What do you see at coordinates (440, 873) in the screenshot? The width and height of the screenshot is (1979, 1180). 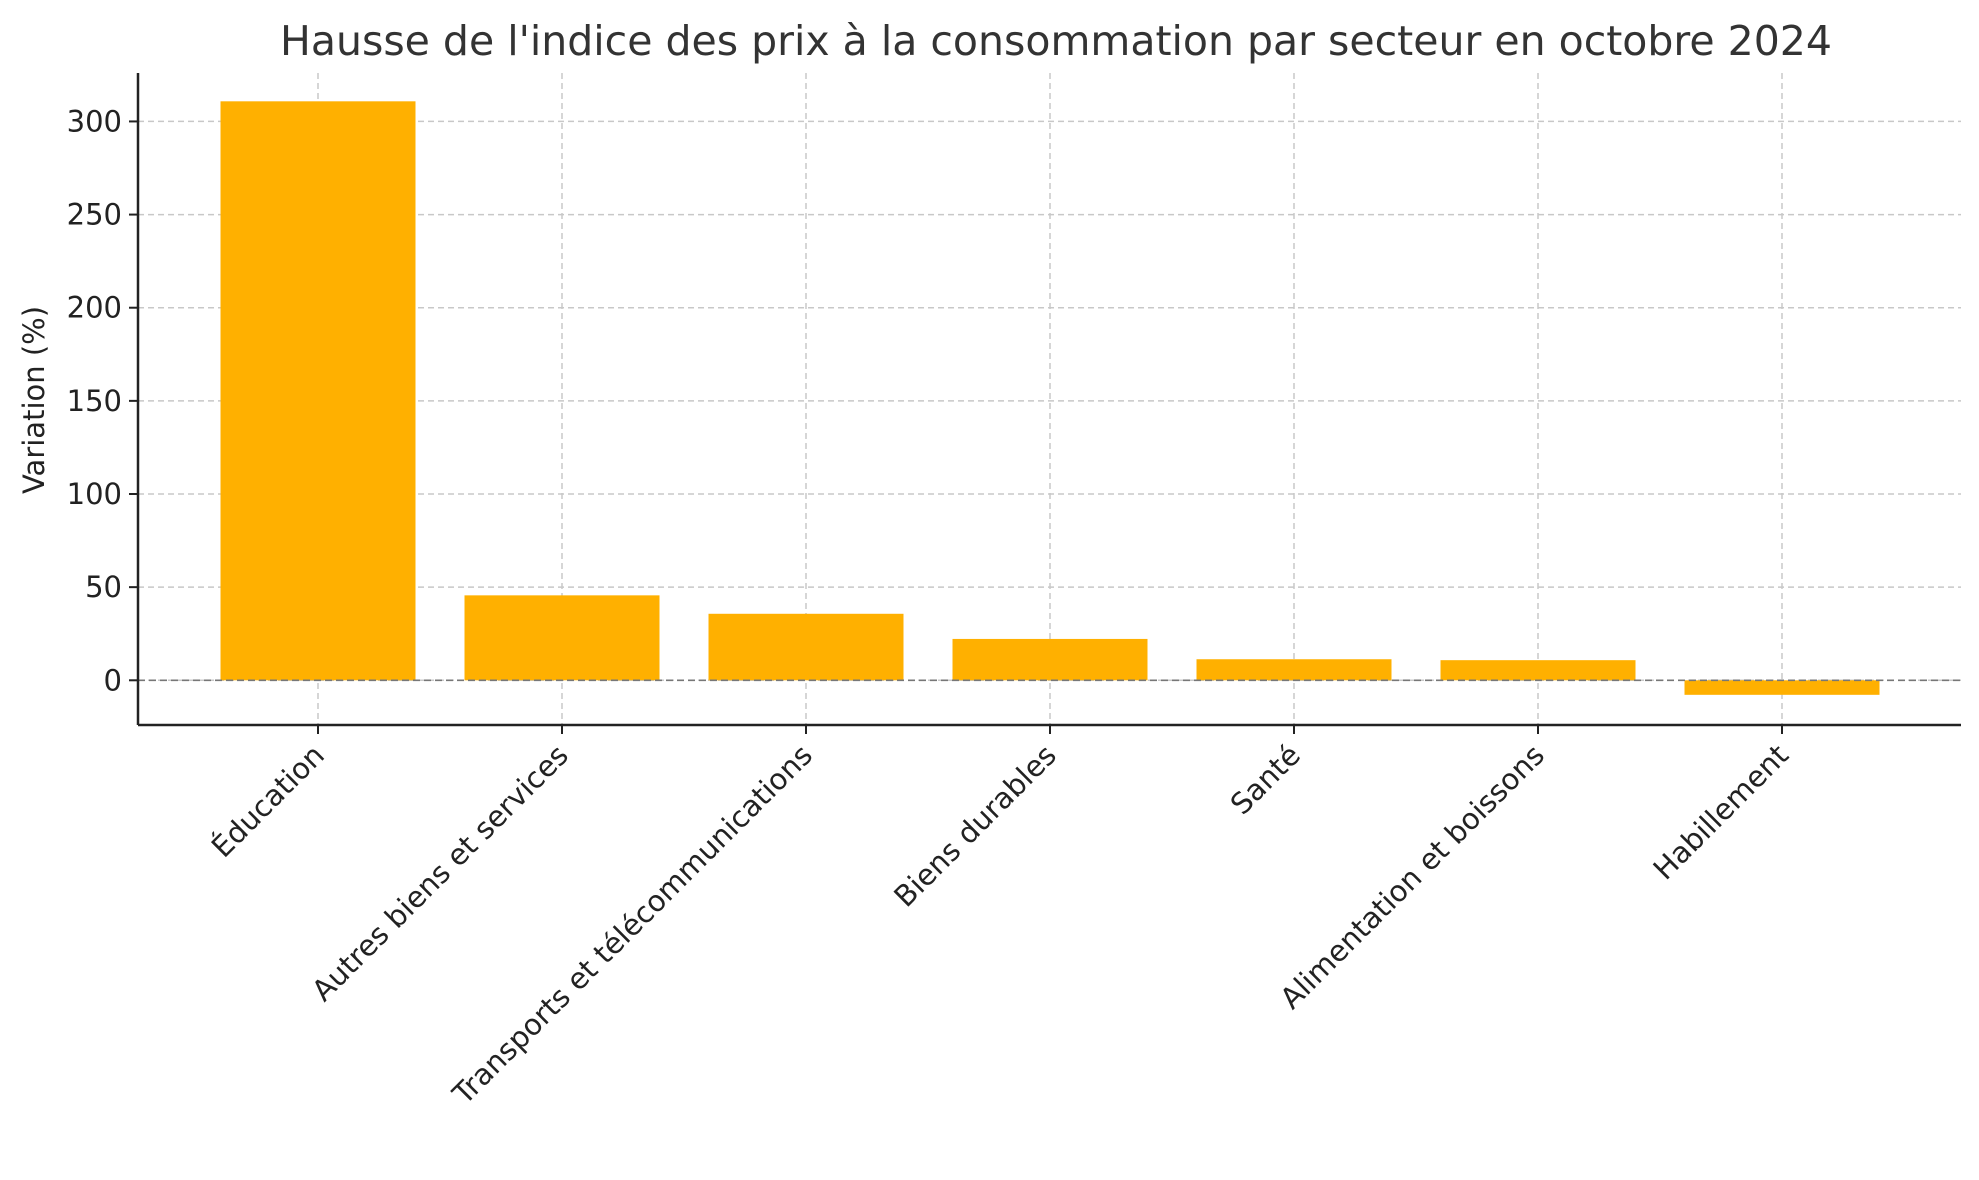 I see `x-tick-label: Autres biens et services` at bounding box center [440, 873].